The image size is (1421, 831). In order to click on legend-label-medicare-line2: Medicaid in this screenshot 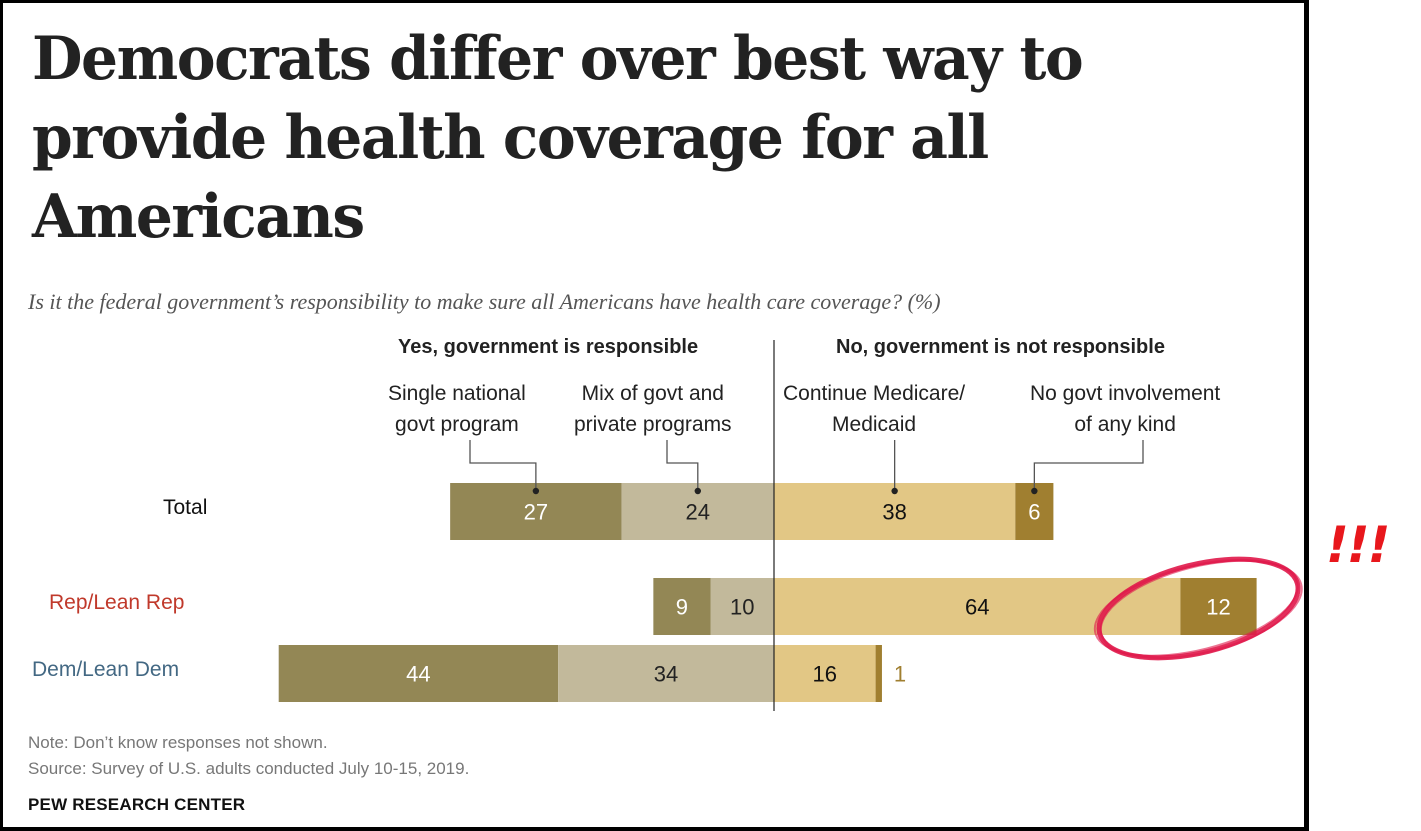, I will do `click(874, 424)`.